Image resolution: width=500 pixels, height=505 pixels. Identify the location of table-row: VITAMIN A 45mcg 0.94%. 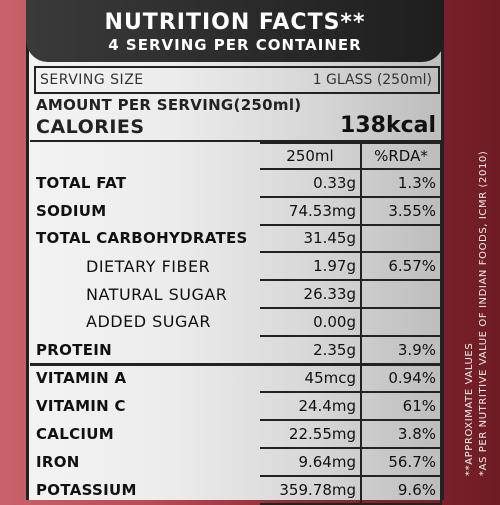
(236, 378).